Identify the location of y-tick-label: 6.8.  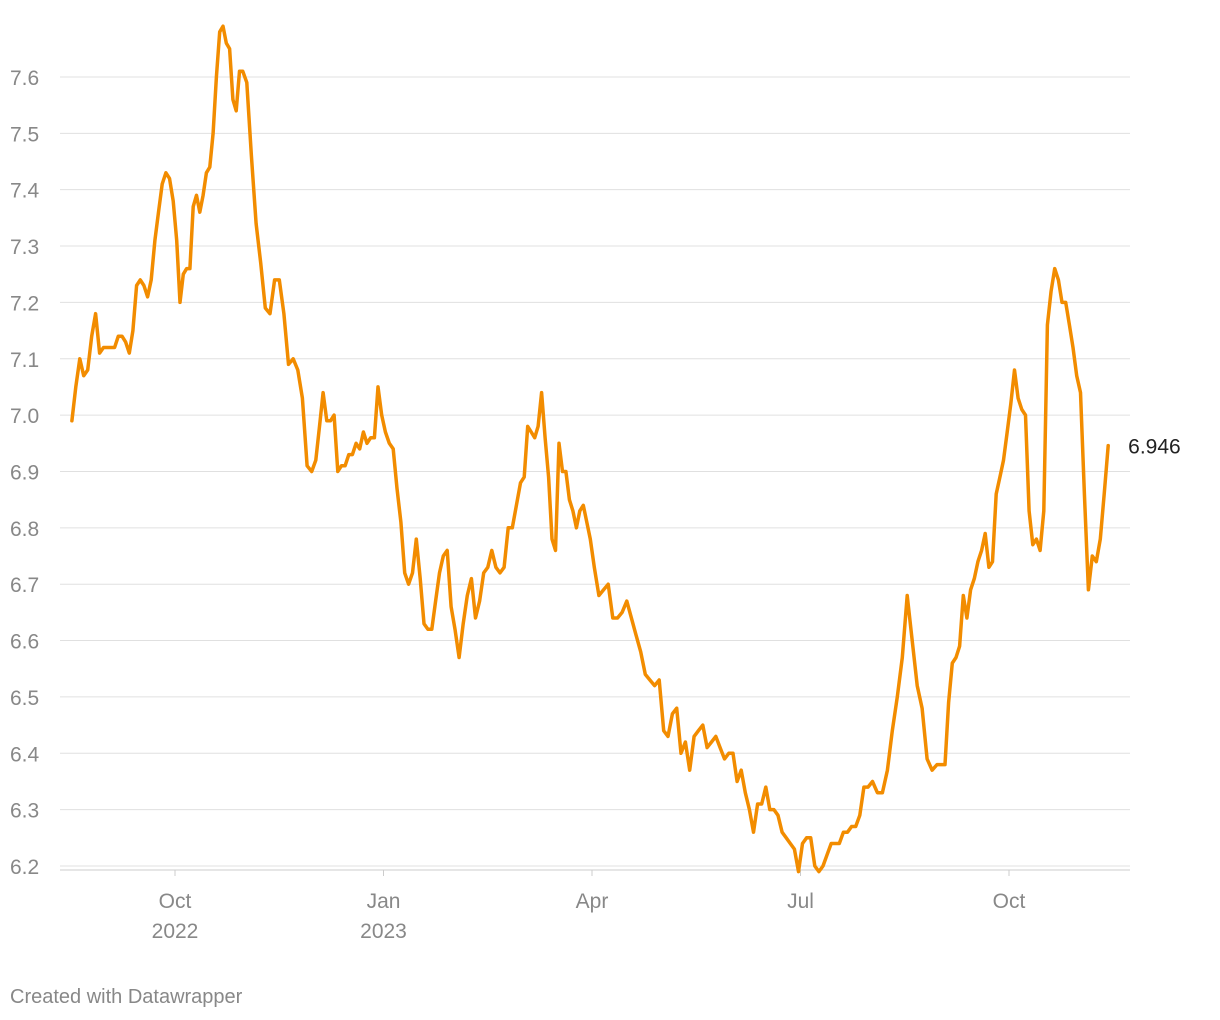
(24, 529).